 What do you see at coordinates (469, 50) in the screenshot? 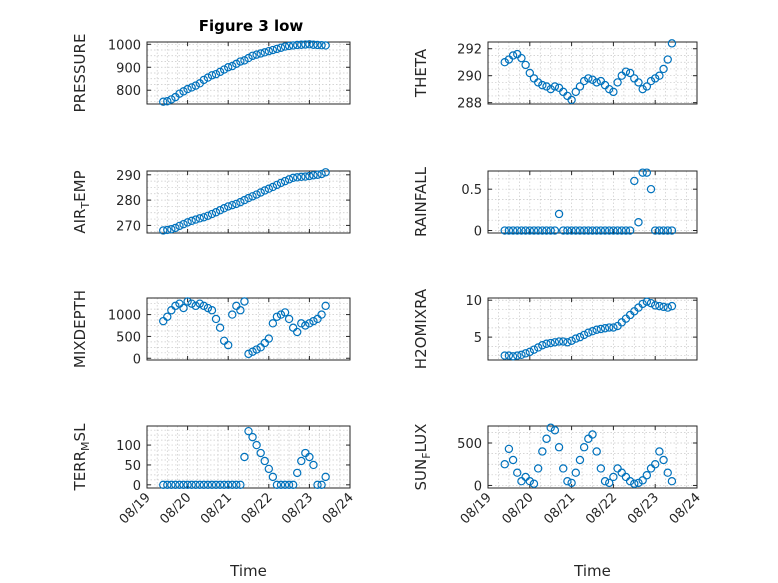
I see `y-tick-label: 292` at bounding box center [469, 50].